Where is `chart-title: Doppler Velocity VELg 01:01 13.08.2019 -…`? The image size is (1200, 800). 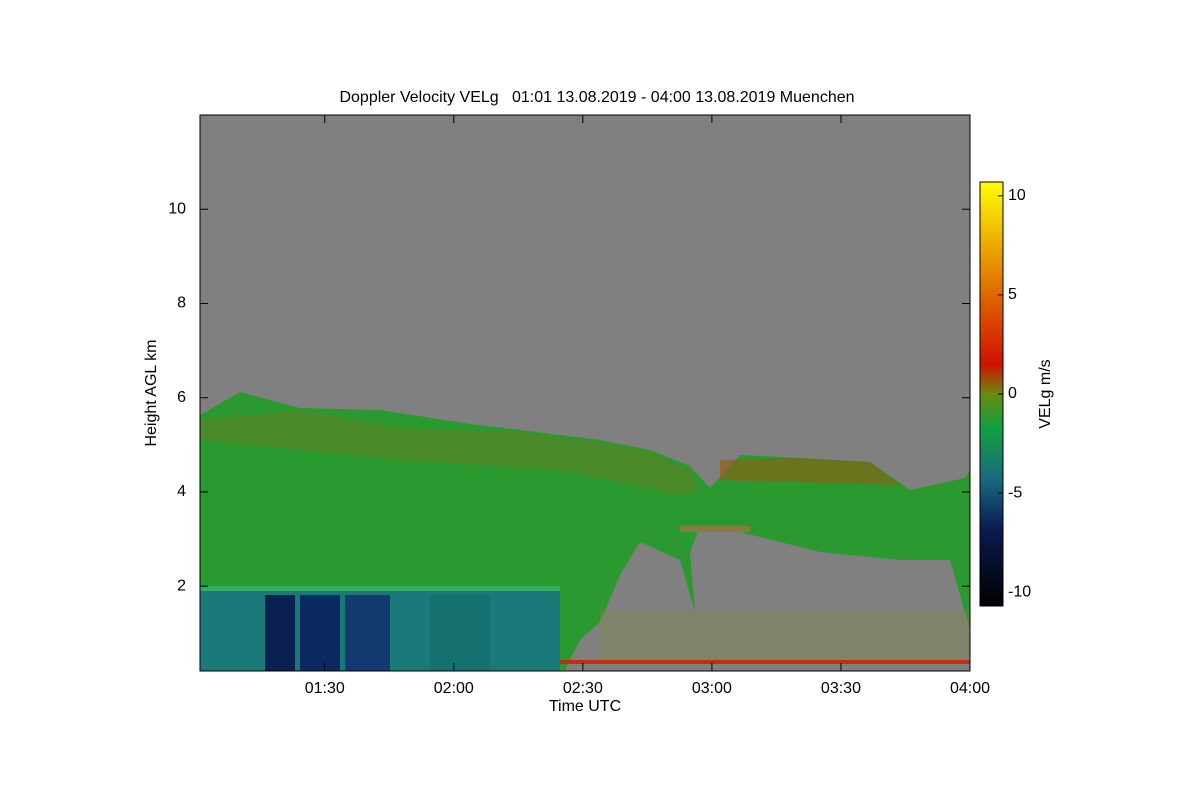
chart-title: Doppler Velocity VELg 01:01 13.08.2019 -… is located at coordinates (596, 97).